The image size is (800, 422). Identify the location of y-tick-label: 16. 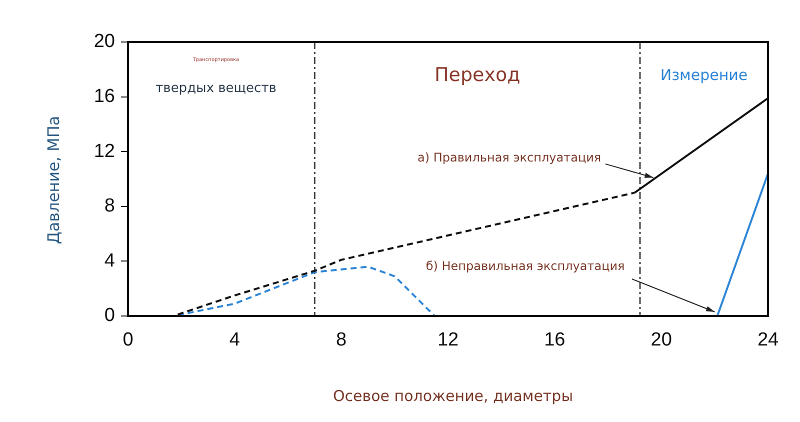
(104, 97).